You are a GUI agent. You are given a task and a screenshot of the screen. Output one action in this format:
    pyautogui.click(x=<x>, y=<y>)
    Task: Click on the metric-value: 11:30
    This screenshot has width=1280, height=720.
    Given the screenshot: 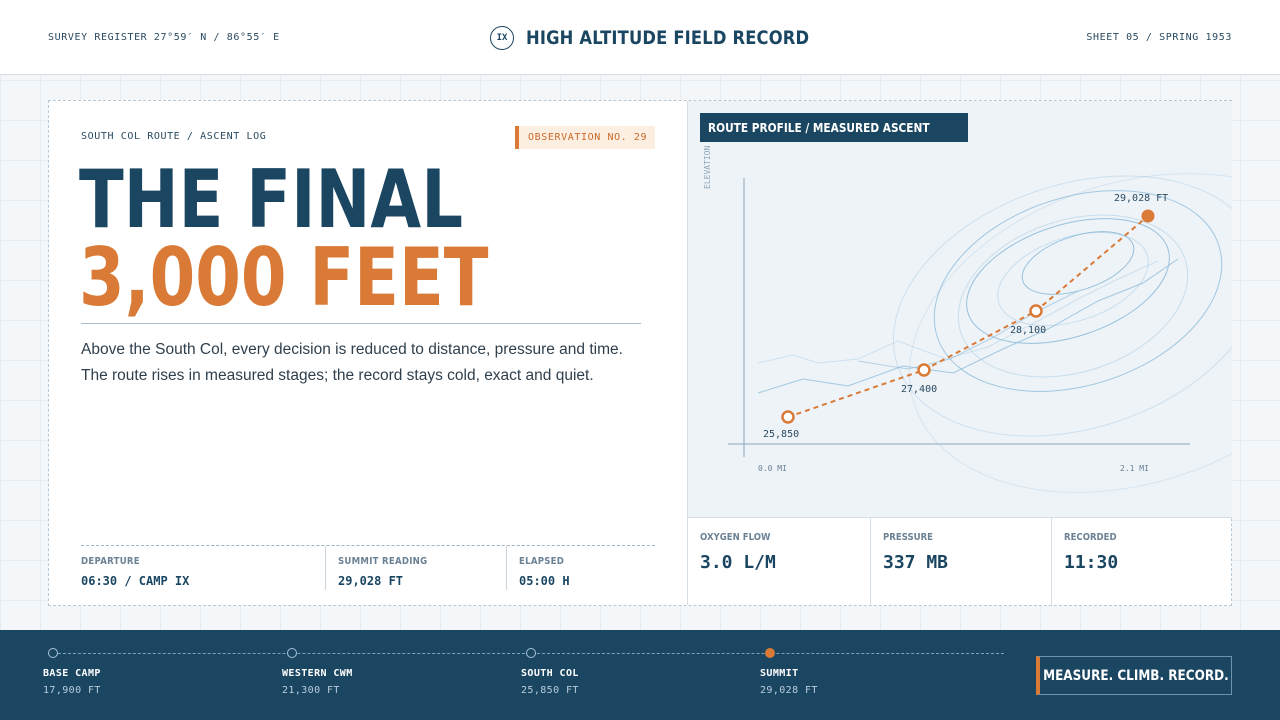 What is the action you would take?
    pyautogui.click(x=1091, y=562)
    